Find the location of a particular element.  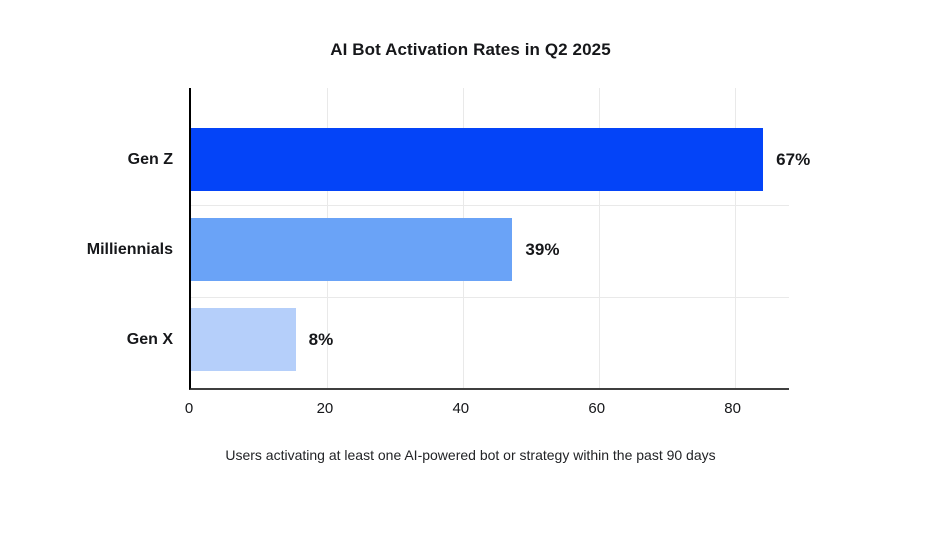

x-tick-label-60: 60 is located at coordinates (597, 408).